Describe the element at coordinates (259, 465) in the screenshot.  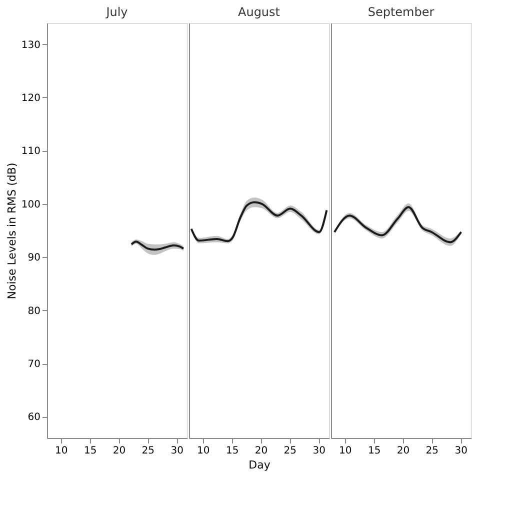
I see `x-axis-title: Day` at that location.